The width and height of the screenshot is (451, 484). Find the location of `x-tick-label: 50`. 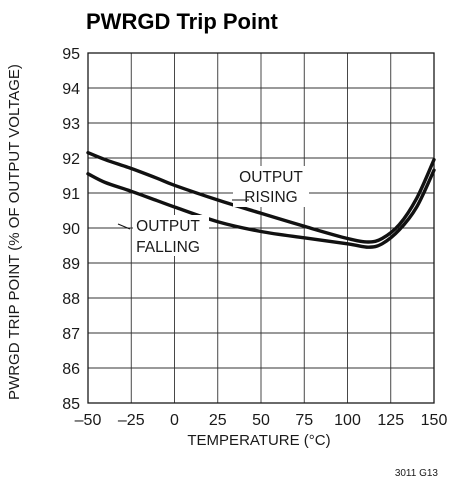

x-tick-label: 50 is located at coordinates (261, 420).